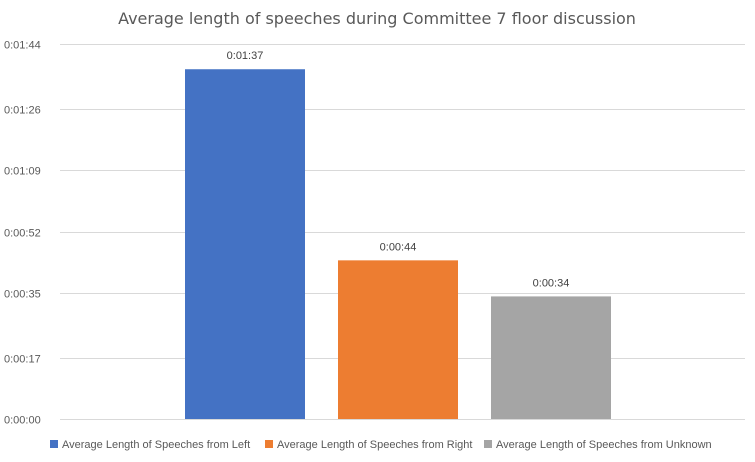 Image resolution: width=755 pixels, height=462 pixels. Describe the element at coordinates (604, 445) in the screenshot. I see `legend-entry: Average Length of Speeches from Unknown` at that location.